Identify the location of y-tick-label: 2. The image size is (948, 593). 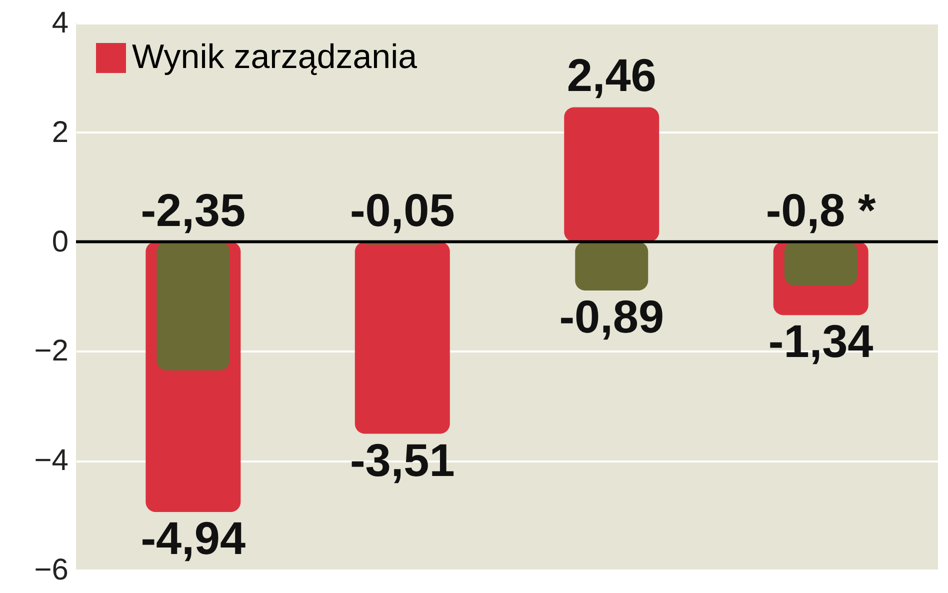
(60, 132).